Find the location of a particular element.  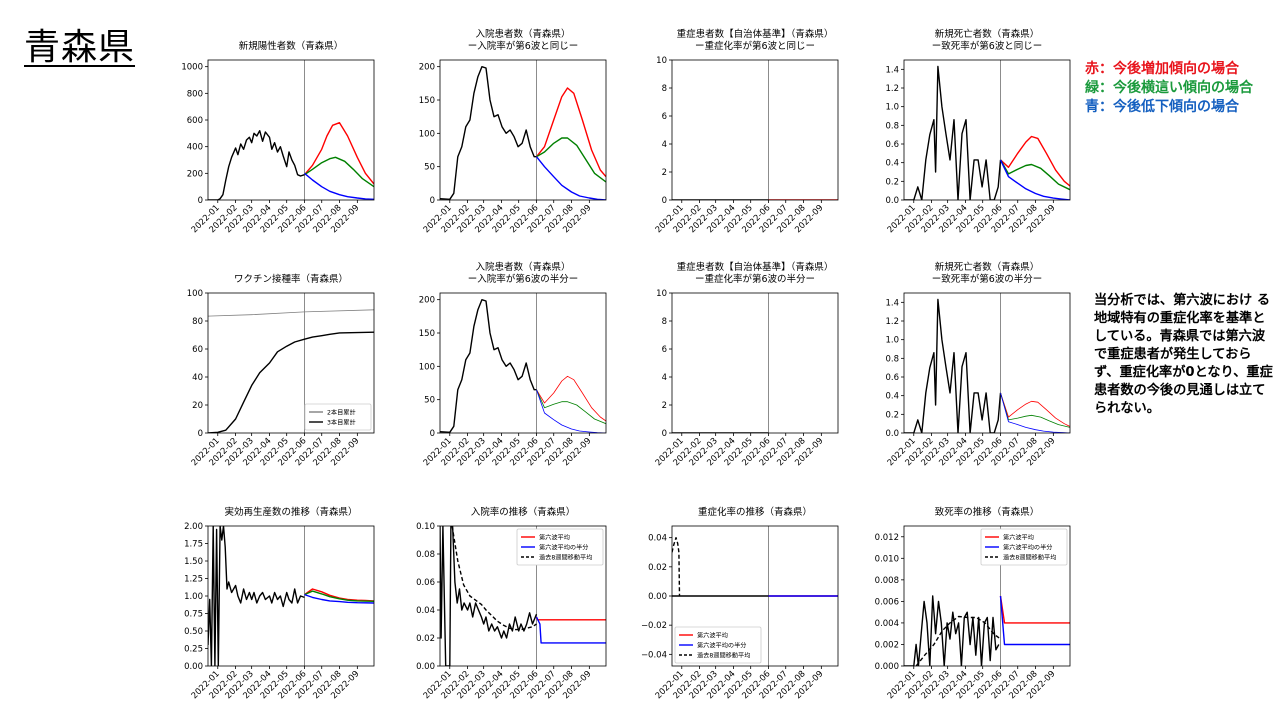

y-tick-label: 0.50 is located at coordinates (193, 632).